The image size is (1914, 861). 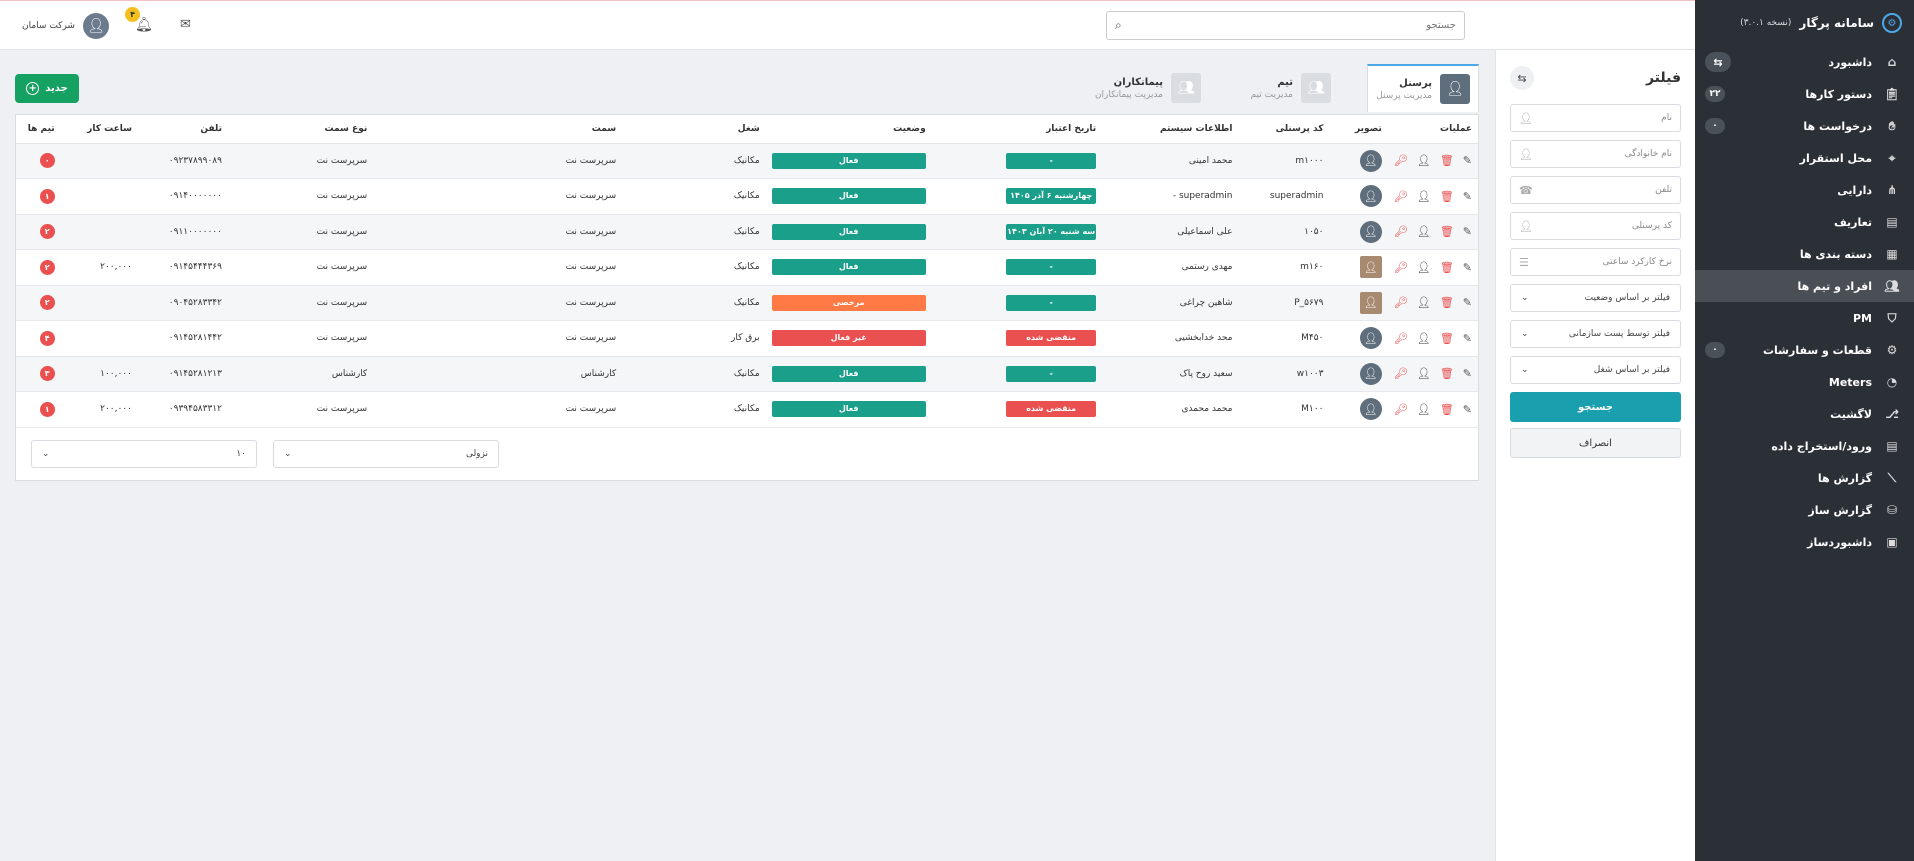 What do you see at coordinates (1804, 446) in the screenshot?
I see `sidebar-item: ▤ ورود/استخراج داده` at bounding box center [1804, 446].